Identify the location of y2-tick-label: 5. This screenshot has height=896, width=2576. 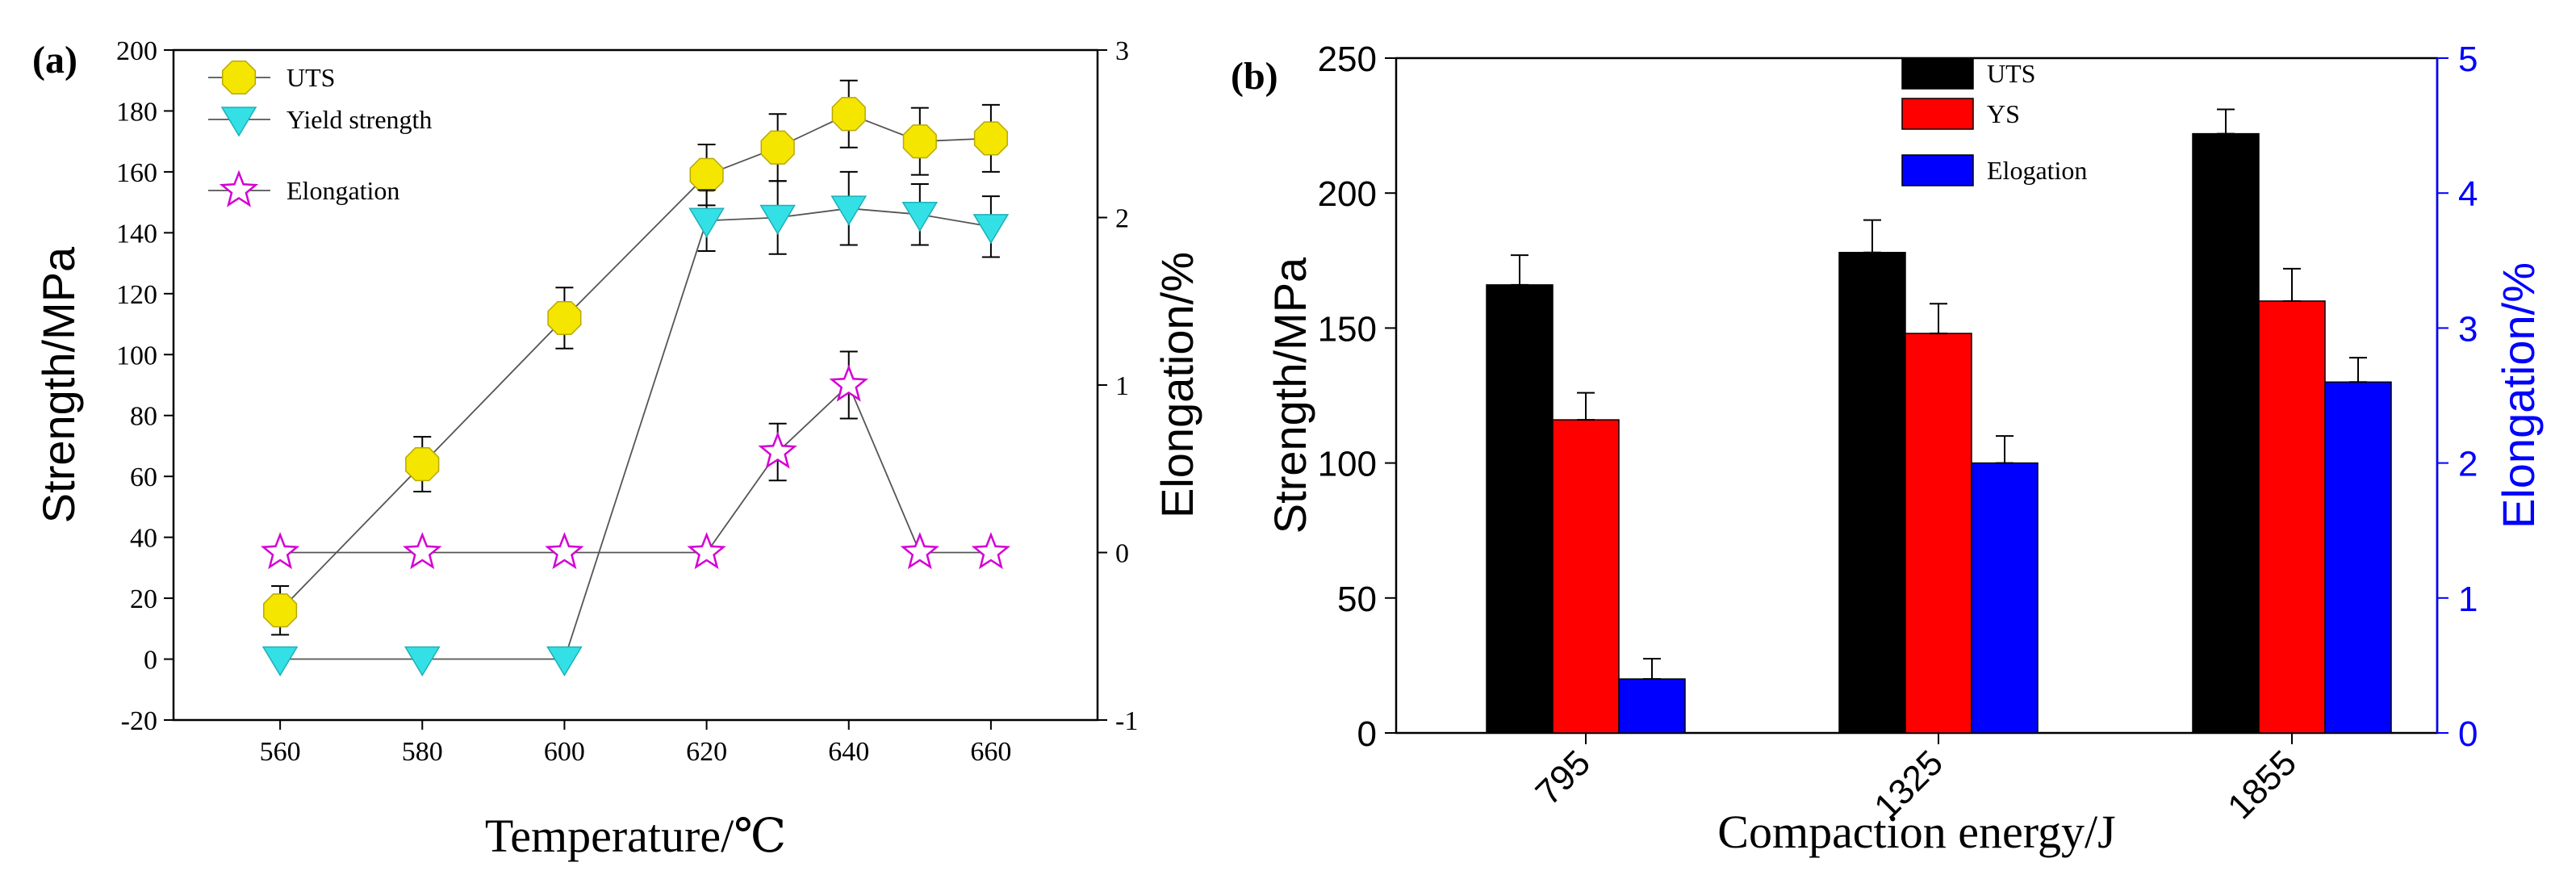
(2468, 59).